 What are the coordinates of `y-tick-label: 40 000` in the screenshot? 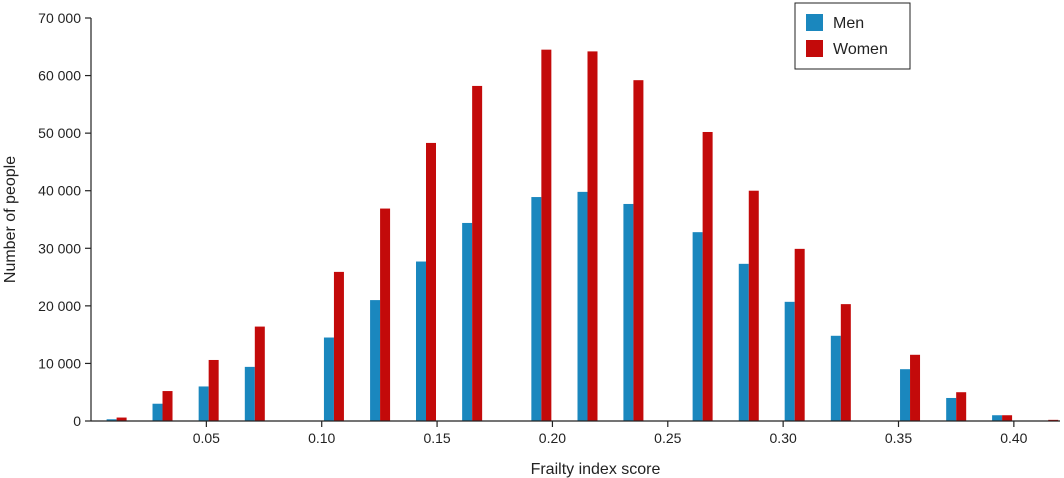 It's located at (59, 191).